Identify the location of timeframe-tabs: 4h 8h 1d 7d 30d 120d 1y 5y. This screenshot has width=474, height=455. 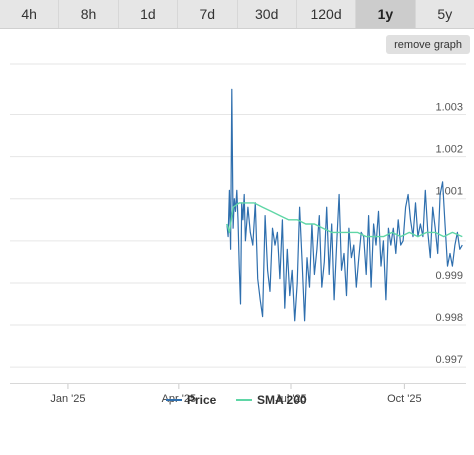
(237, 14).